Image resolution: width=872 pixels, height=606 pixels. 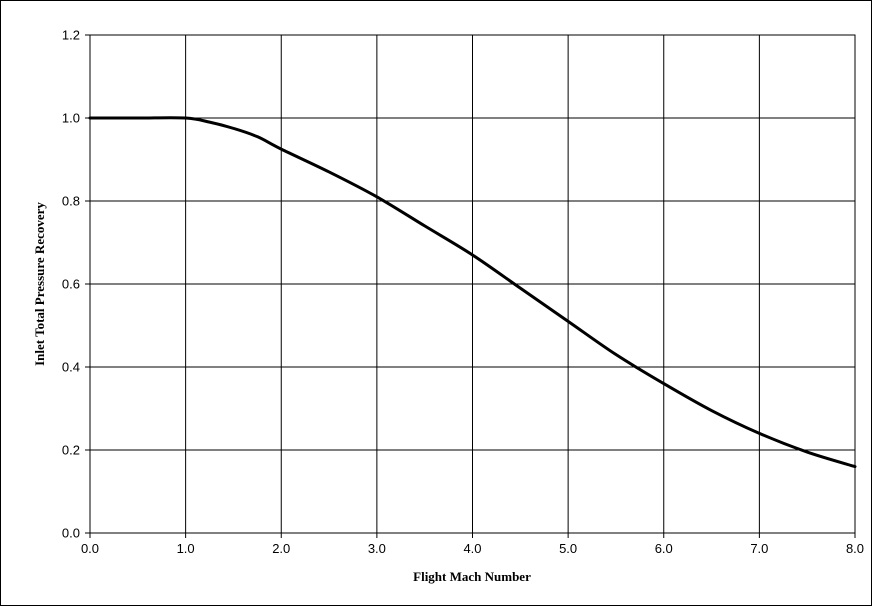 I want to click on x-tick-label: 6.0, so click(x=664, y=548).